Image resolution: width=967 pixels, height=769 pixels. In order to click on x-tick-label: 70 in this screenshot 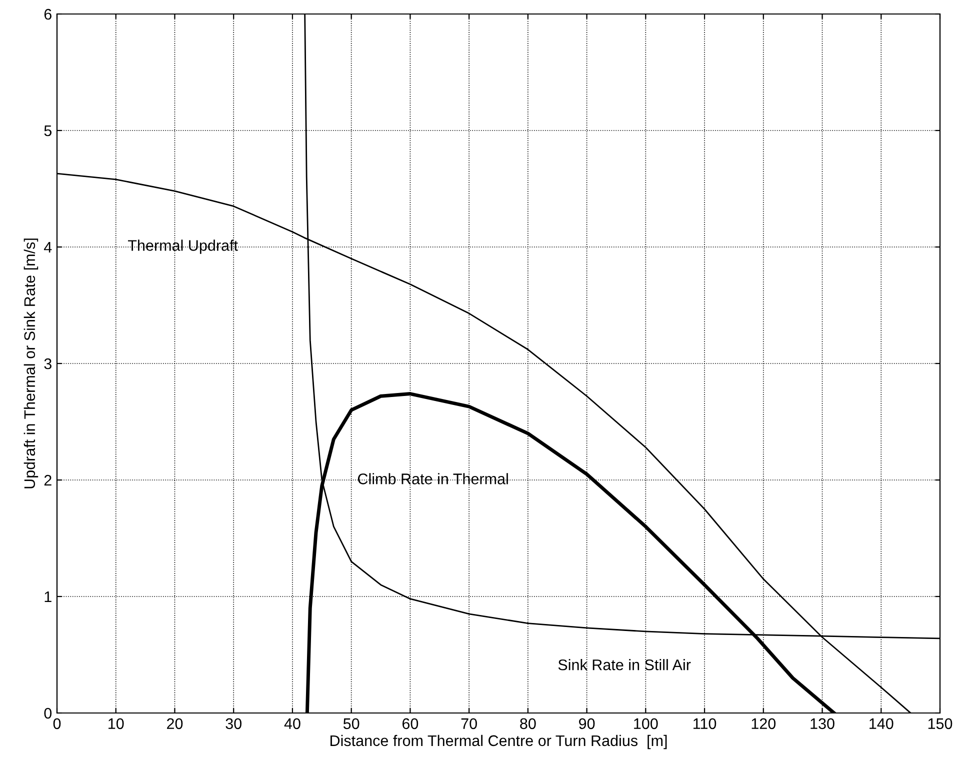, I will do `click(469, 724)`.